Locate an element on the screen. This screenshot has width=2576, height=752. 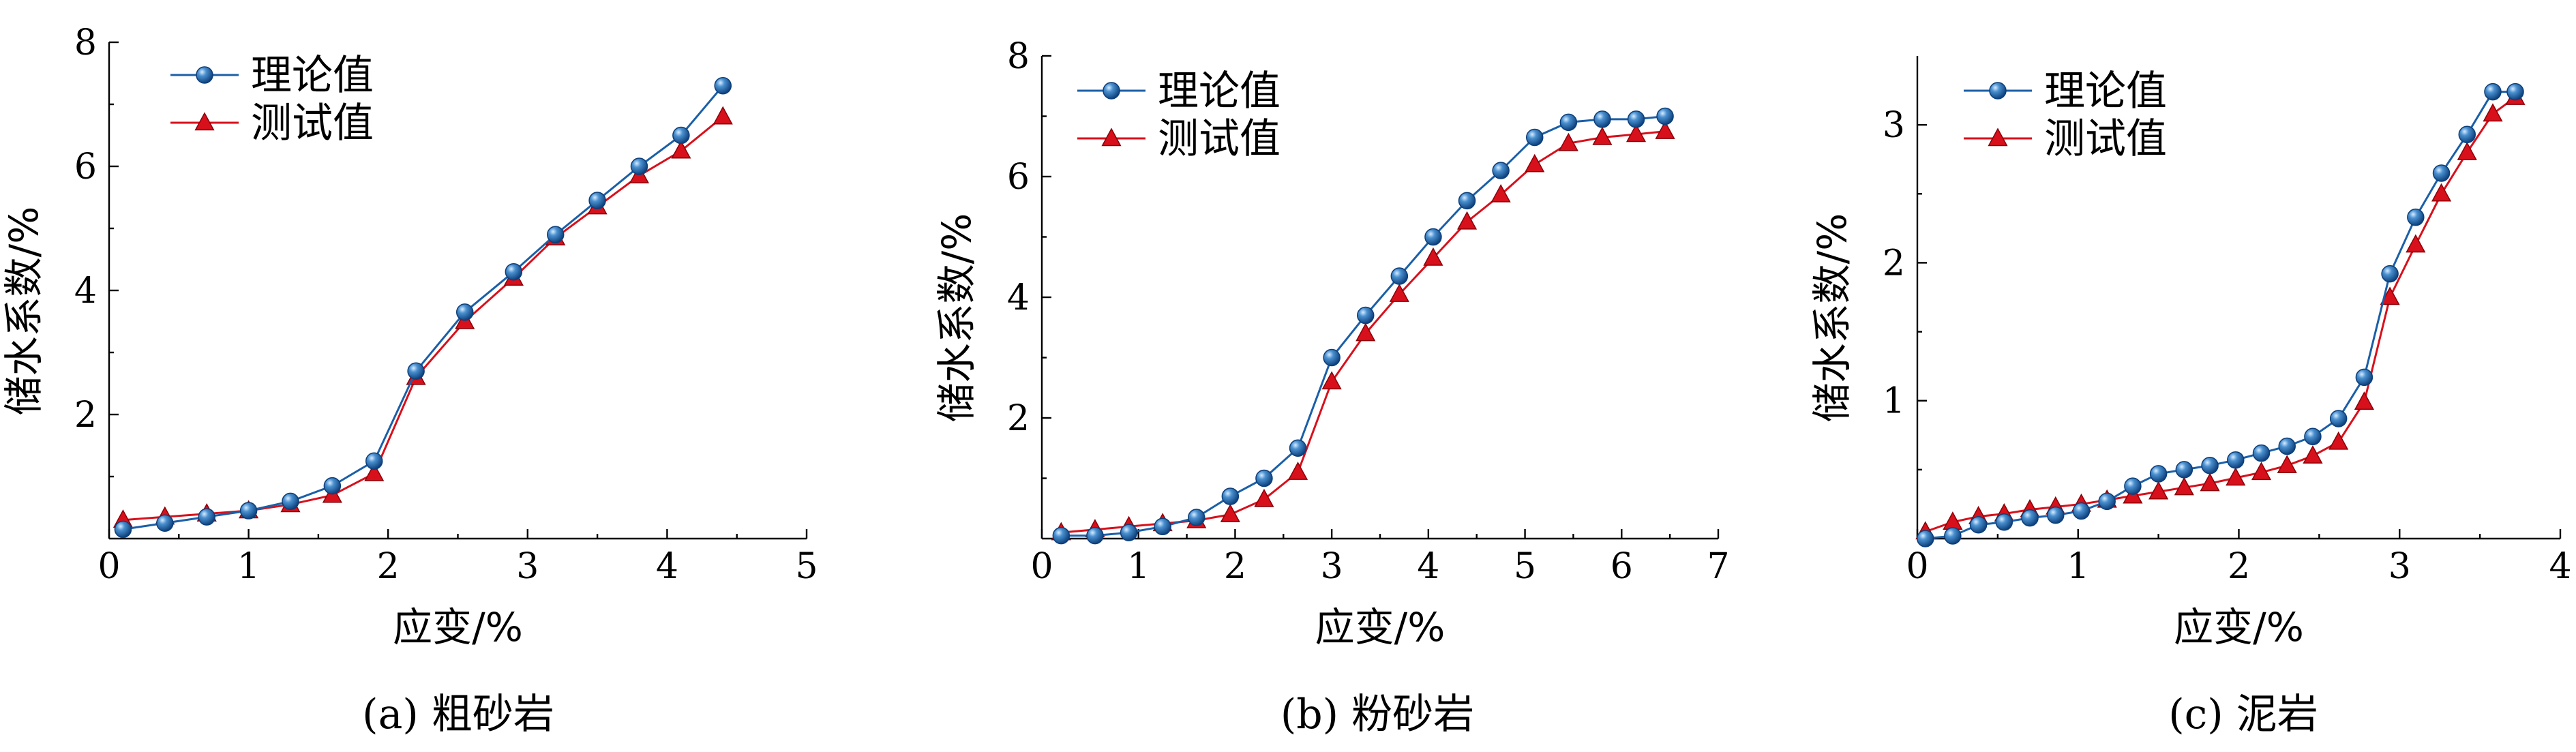
x-tick-label: 6 is located at coordinates (1622, 566).